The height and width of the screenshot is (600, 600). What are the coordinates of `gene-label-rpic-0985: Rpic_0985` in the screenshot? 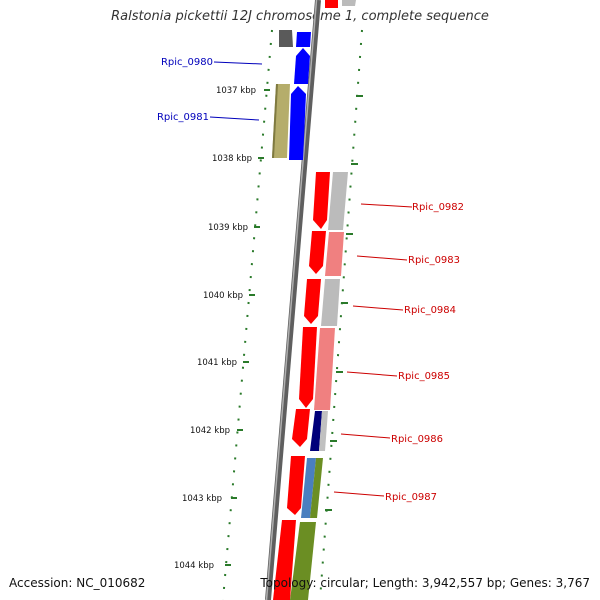 It's located at (424, 376).